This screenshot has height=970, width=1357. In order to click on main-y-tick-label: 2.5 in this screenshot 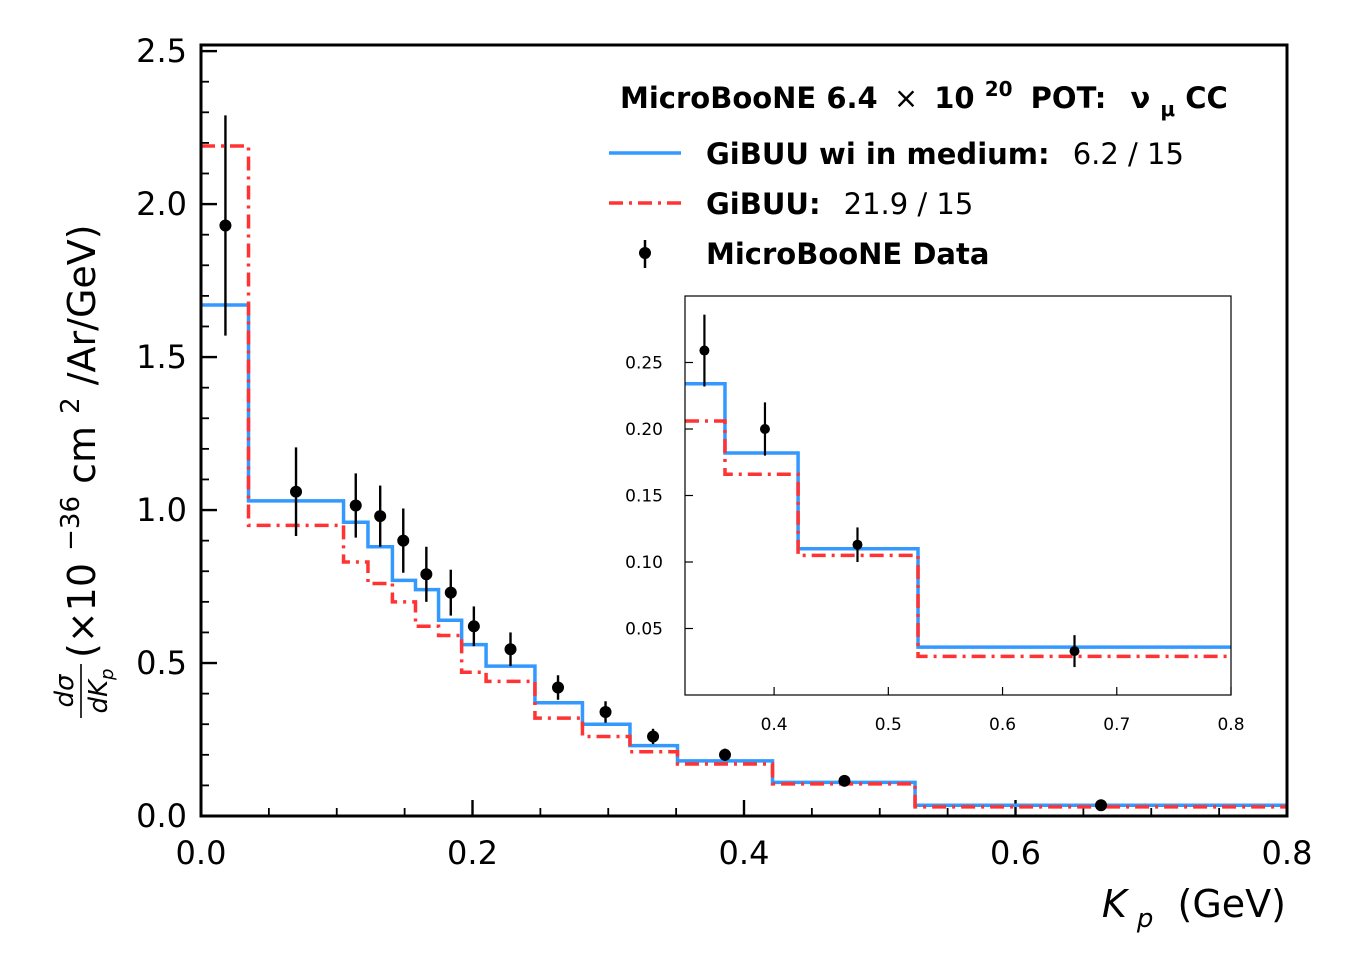, I will do `click(161, 51)`.